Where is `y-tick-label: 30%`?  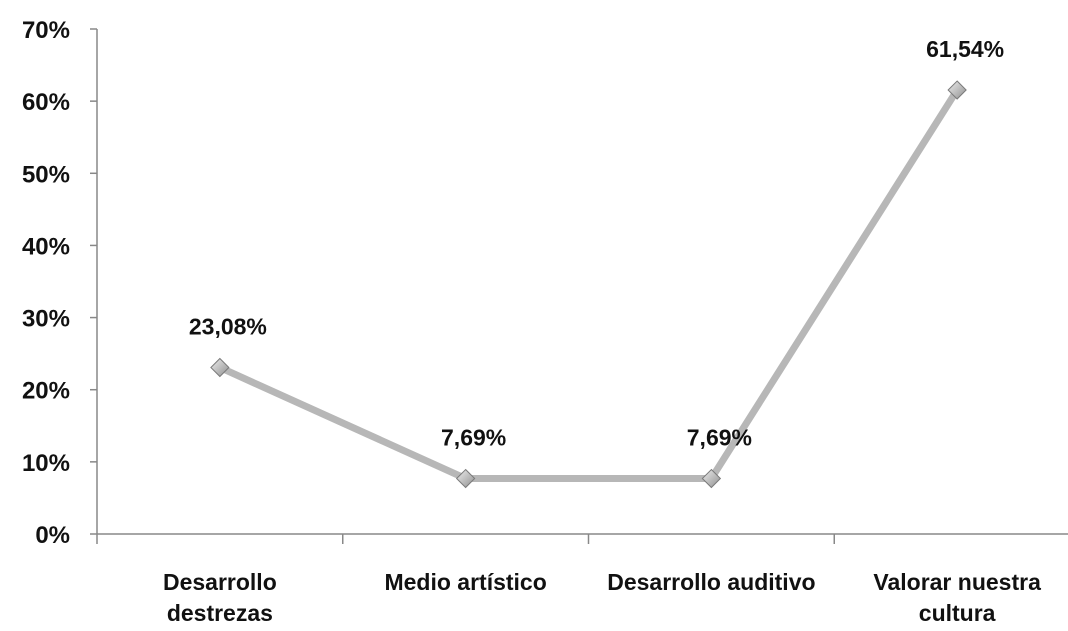 y-tick-label: 30% is located at coordinates (46, 319).